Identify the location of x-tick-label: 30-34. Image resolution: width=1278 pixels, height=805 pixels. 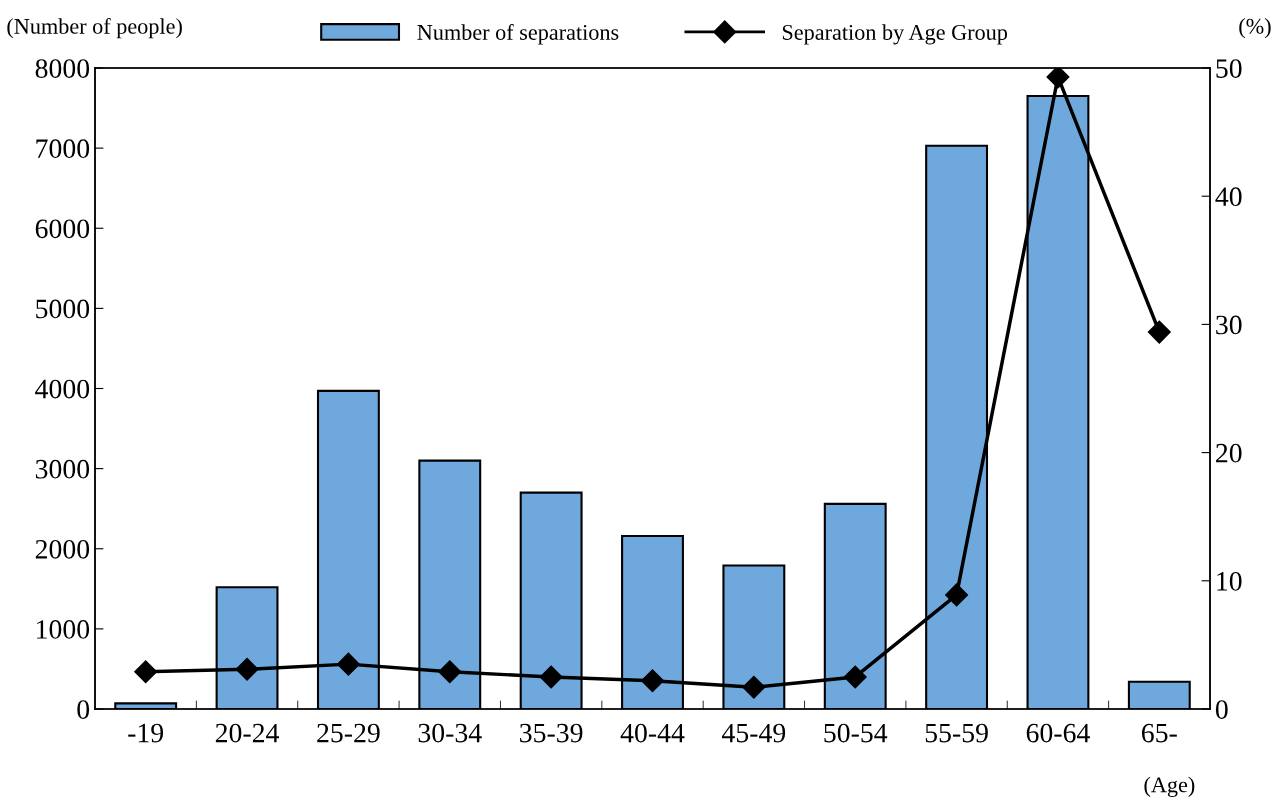
(450, 733).